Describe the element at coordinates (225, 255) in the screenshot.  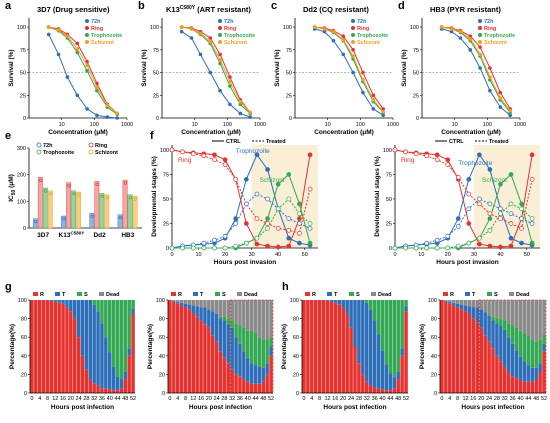
I see `x-tick-label-f-left: 20` at that location.